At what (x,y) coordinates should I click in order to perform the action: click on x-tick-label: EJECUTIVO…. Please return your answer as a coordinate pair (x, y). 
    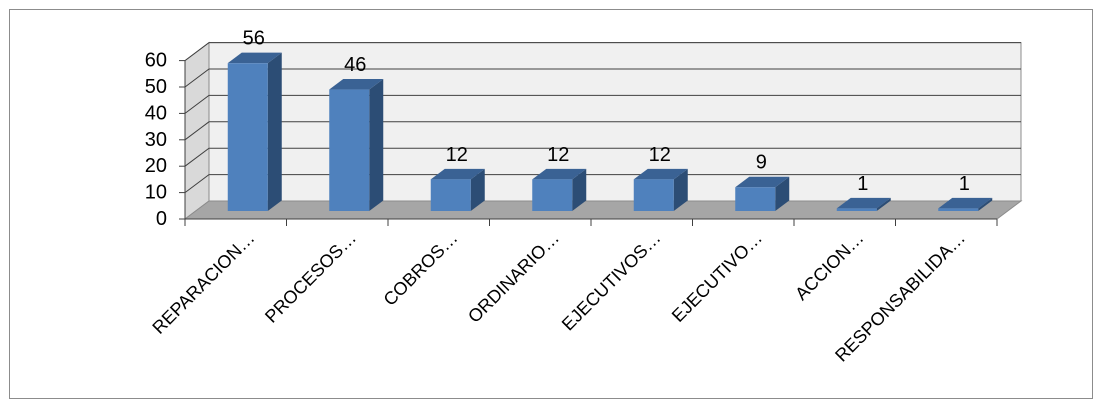
    Looking at the image, I should click on (717, 277).